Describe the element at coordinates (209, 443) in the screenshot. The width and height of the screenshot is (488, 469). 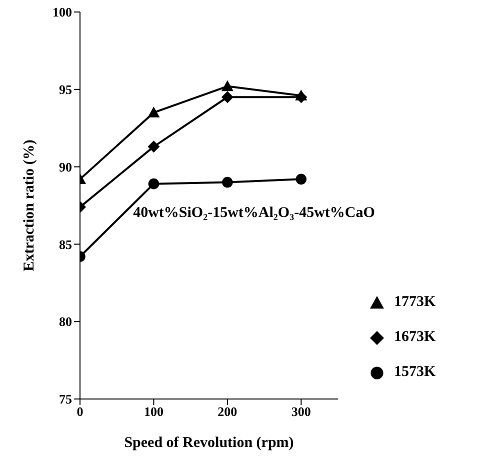
I see `x-axis-title: Speed of Revolution (rpm)` at that location.